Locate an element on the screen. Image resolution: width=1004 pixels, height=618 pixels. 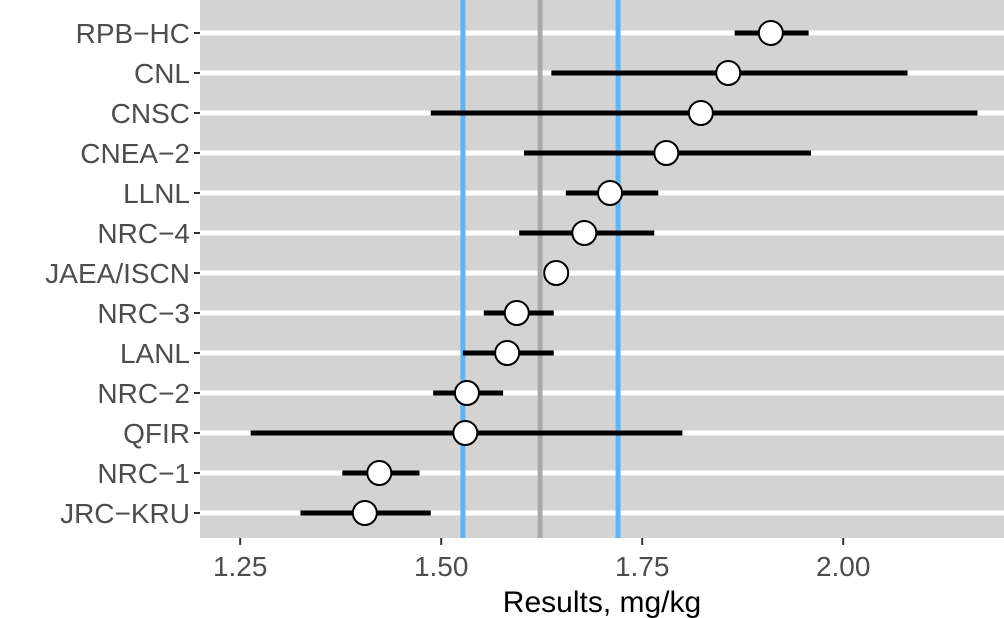
y-tick-label: LLNL is located at coordinates (156, 193).